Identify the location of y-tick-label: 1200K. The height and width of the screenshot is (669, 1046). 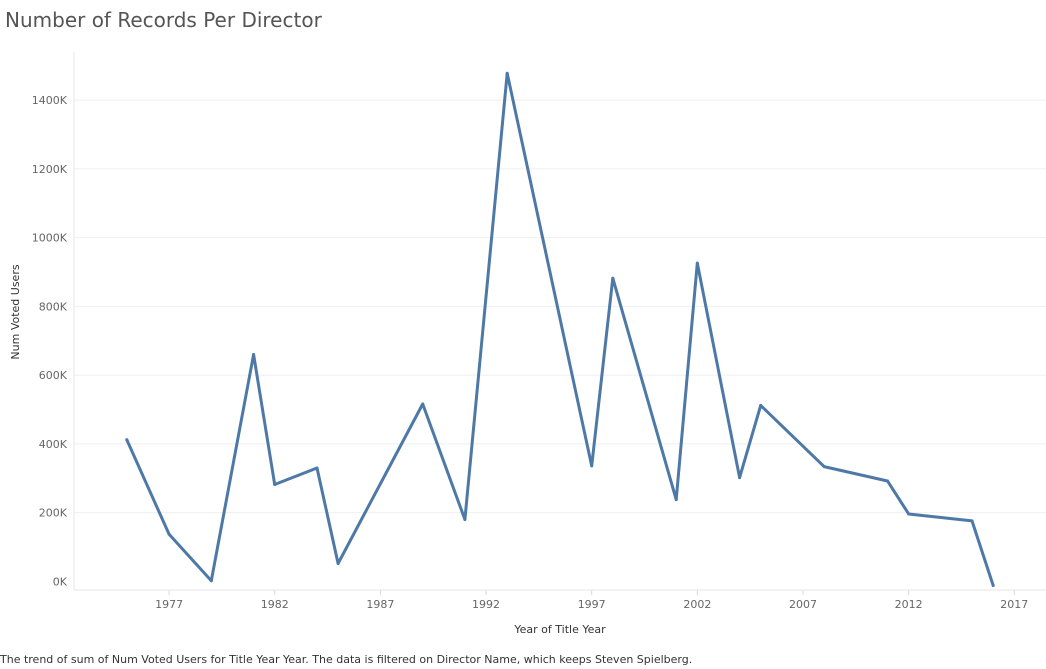
(50, 169).